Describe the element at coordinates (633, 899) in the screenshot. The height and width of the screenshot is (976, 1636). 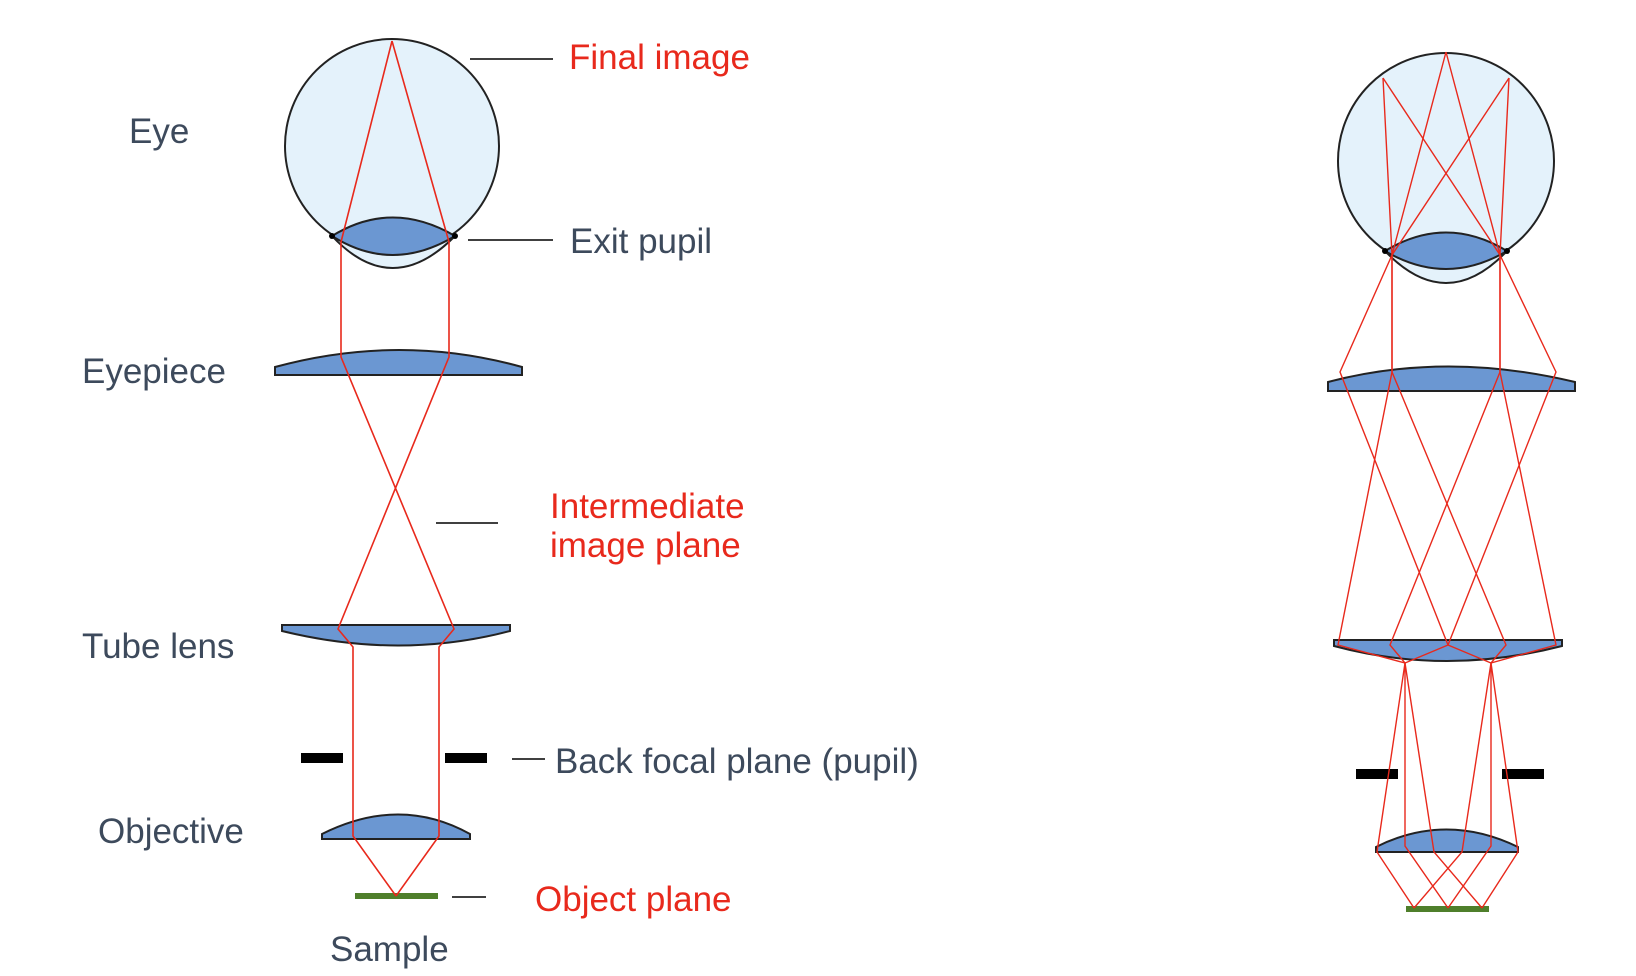
I see `object-plane-label: Object plane` at that location.